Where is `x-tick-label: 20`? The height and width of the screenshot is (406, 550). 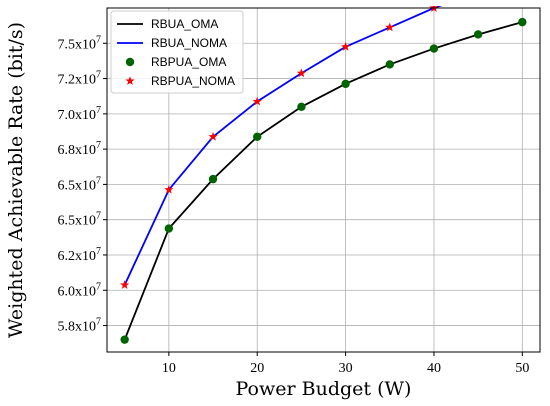 x-tick-label: 20 is located at coordinates (257, 368).